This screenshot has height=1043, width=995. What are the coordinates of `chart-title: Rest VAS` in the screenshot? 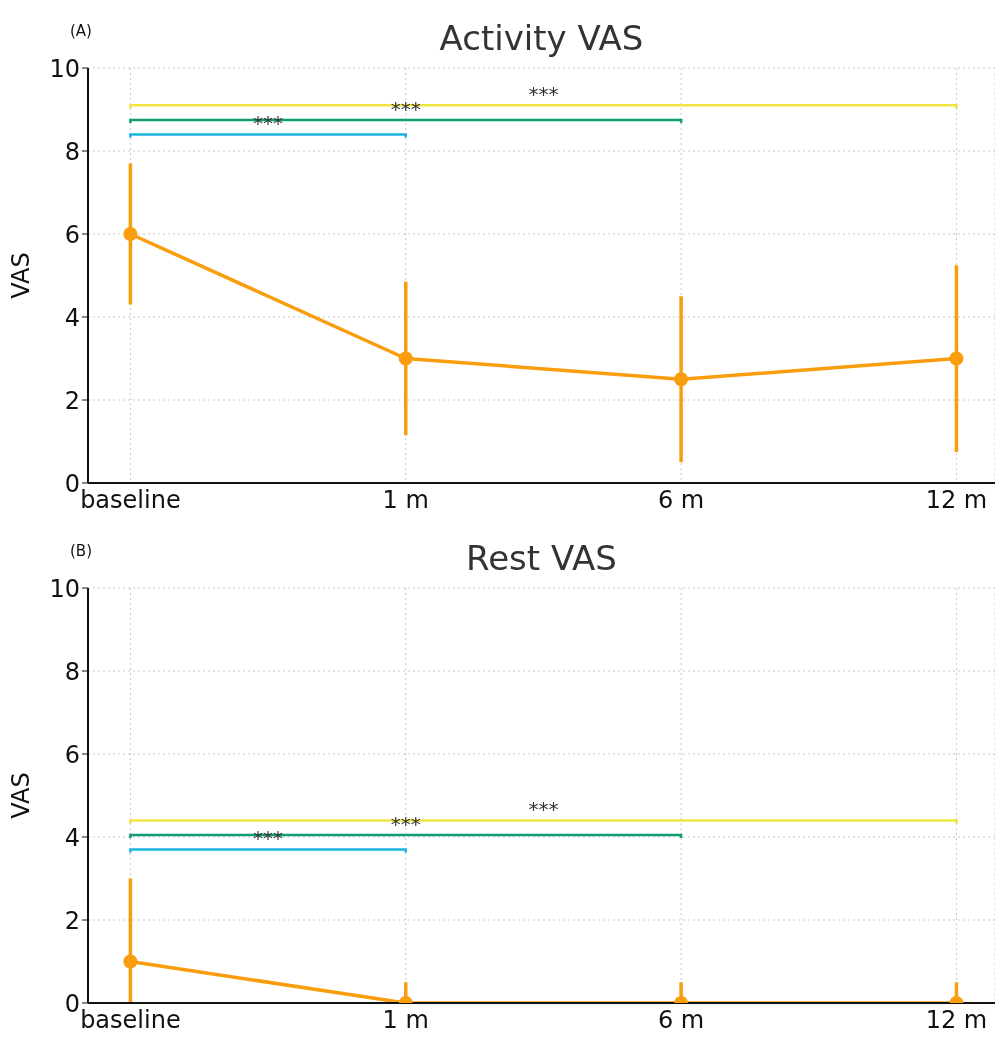 It's located at (541, 558).